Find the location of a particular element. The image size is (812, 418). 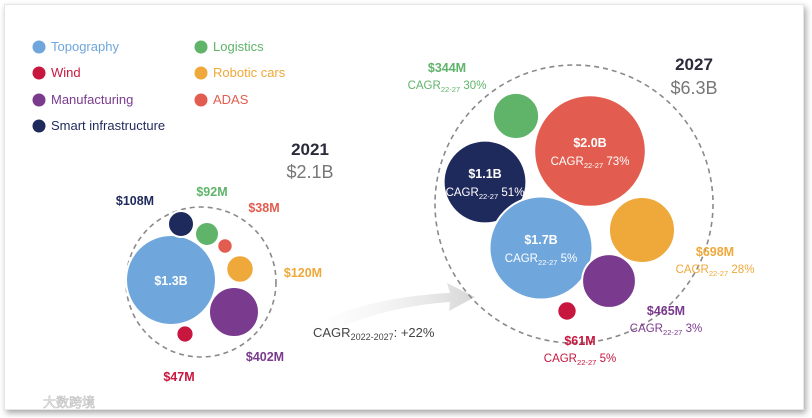

label-2027-adas-cagr: CAGR22-27 73% is located at coordinates (590, 163).